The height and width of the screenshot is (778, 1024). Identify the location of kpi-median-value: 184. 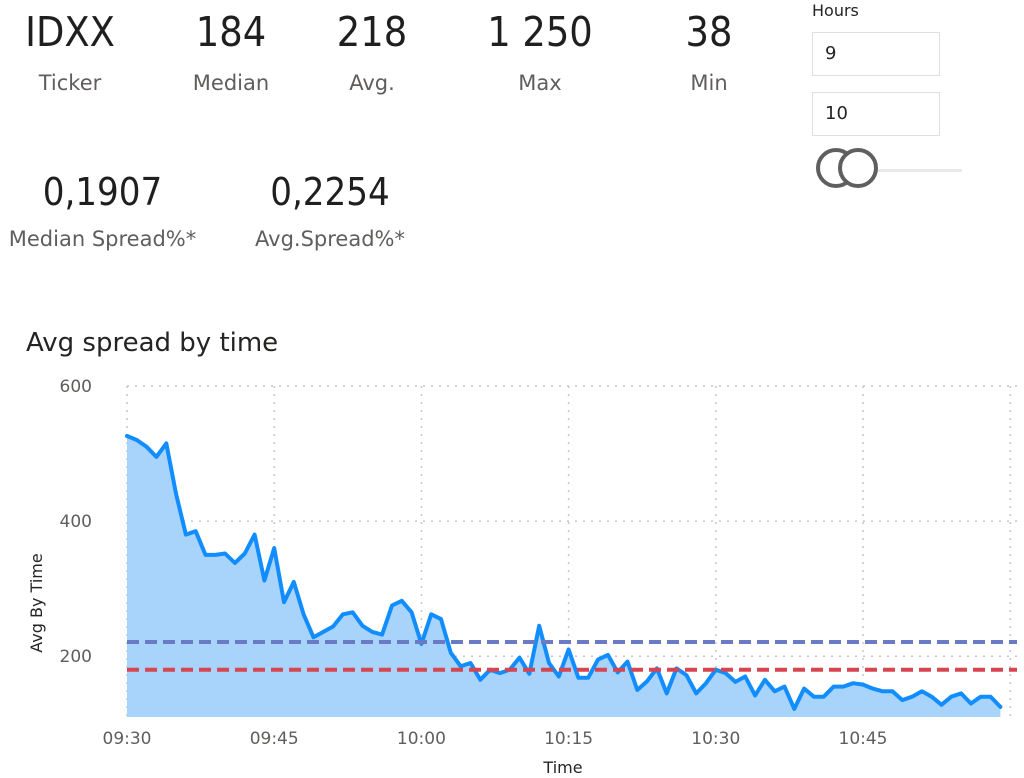
(231, 32).